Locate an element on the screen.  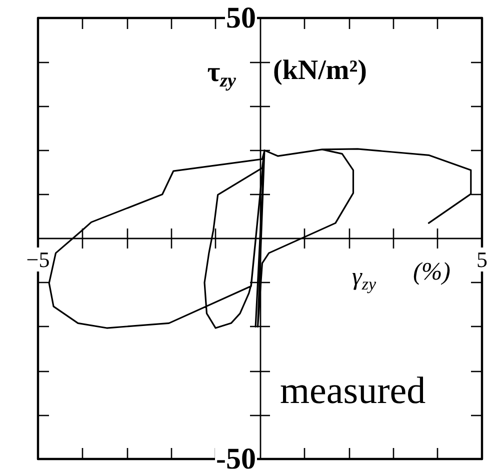
x-tick-label: 5 is located at coordinates (482, 259).